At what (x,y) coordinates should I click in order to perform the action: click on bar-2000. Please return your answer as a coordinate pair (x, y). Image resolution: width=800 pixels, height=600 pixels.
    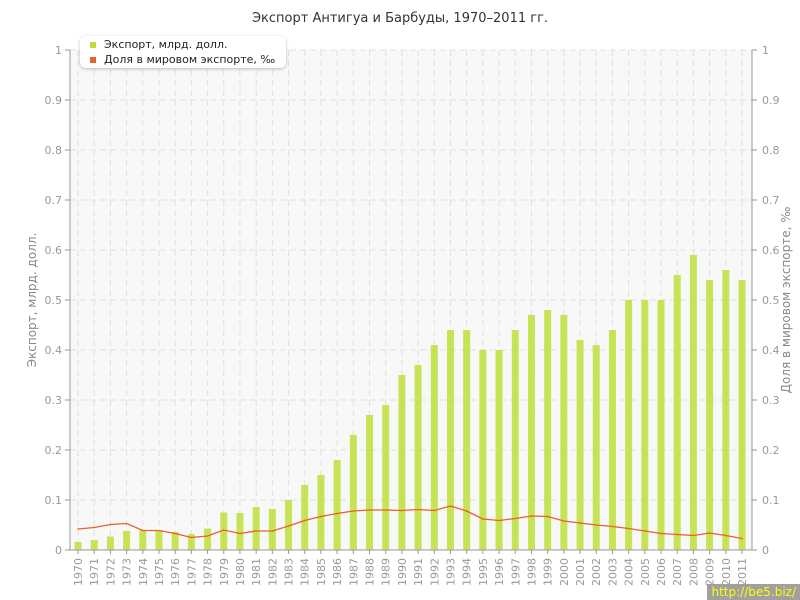
    Looking at the image, I should click on (564, 432).